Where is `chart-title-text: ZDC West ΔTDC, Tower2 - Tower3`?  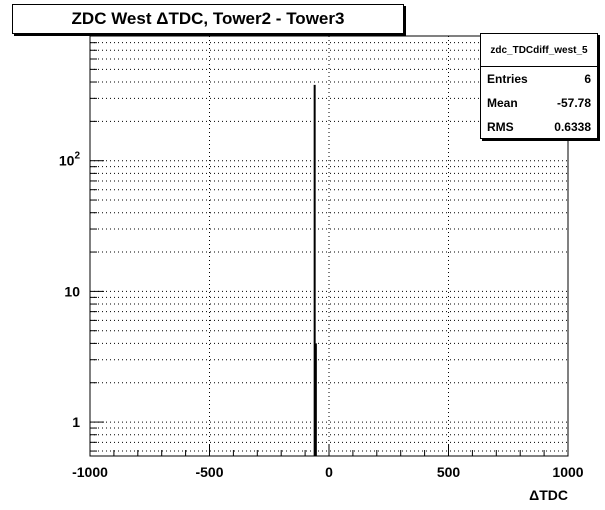 chart-title-text: ZDC West ΔTDC, Tower2 - Tower3 is located at coordinates (208, 18).